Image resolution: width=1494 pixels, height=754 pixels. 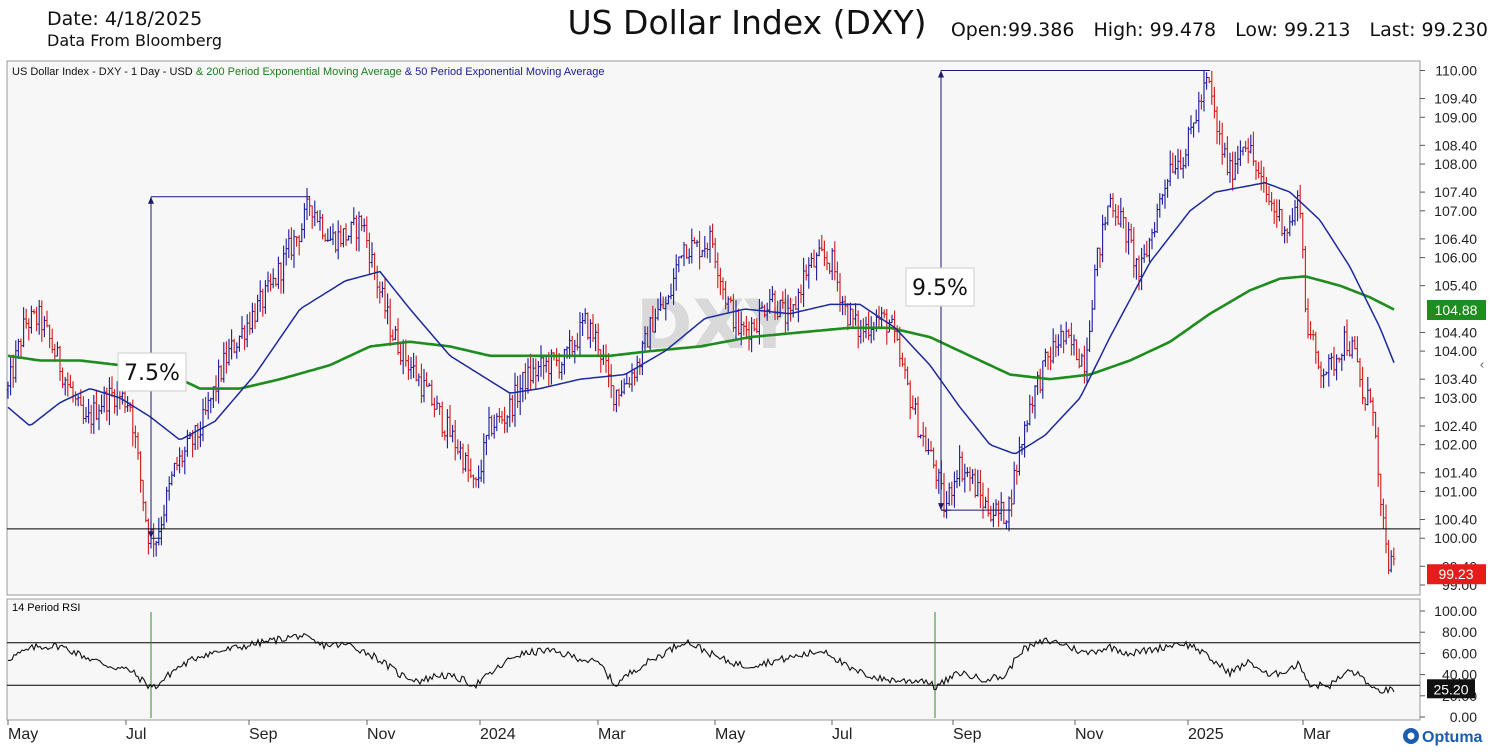 What do you see at coordinates (1455, 117) in the screenshot?
I see `price-tick-label: 109.00` at bounding box center [1455, 117].